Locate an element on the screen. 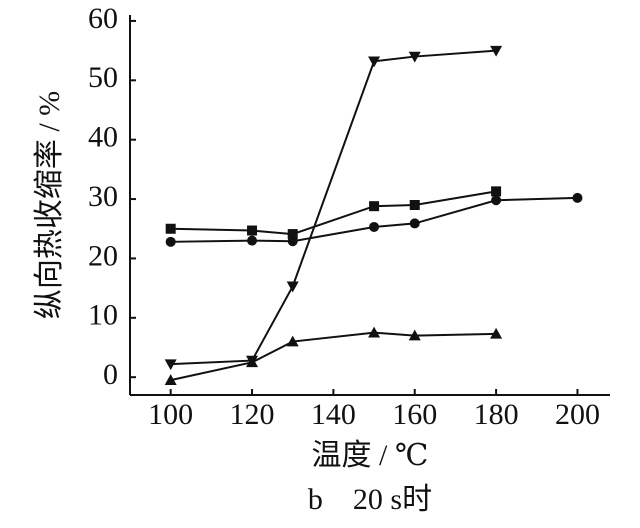 The width and height of the screenshot is (640, 528). x-tick-label: 140 is located at coordinates (333, 414).